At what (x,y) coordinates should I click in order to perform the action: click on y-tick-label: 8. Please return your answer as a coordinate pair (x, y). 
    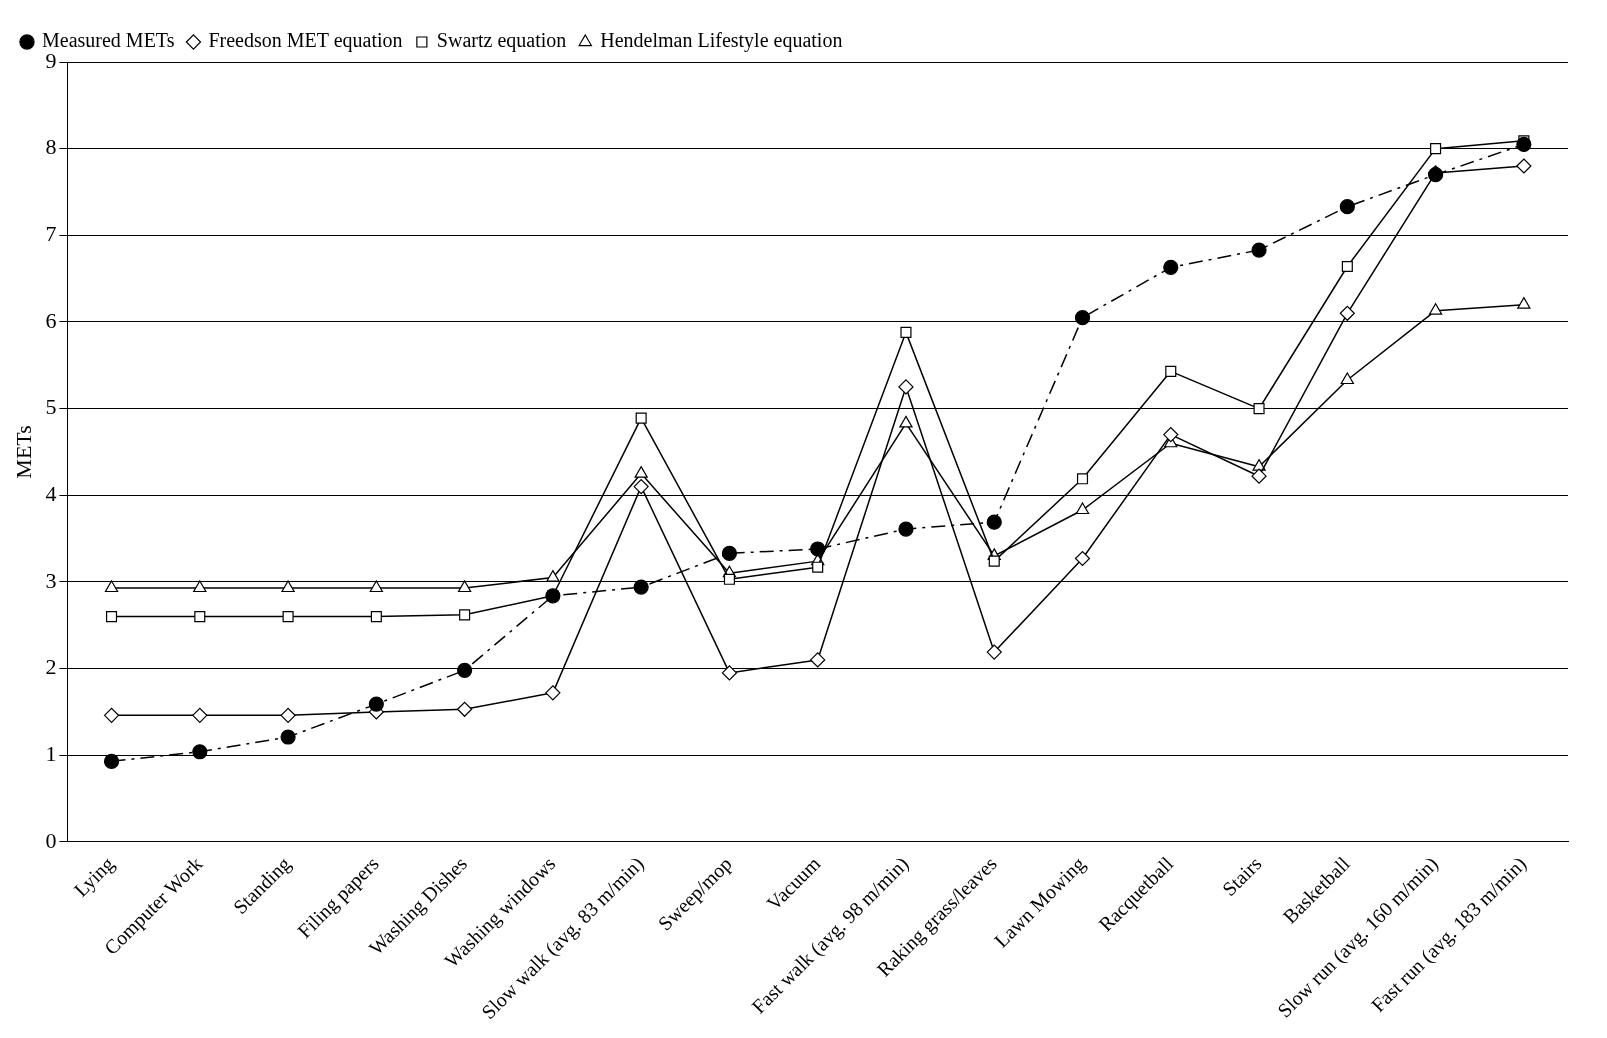
    Looking at the image, I should click on (51, 147).